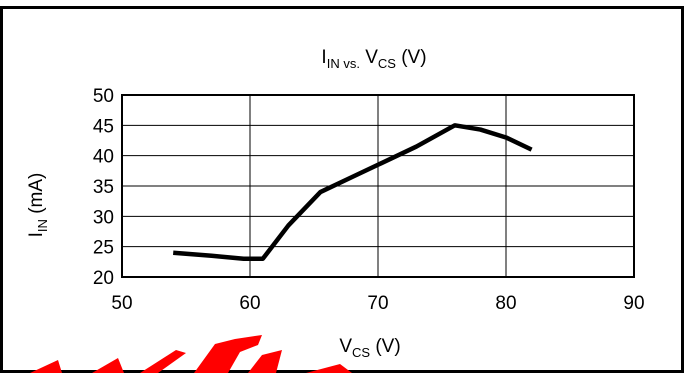 The height and width of the screenshot is (373, 684). What do you see at coordinates (633, 303) in the screenshot?
I see `x-tick-label: 90` at bounding box center [633, 303].